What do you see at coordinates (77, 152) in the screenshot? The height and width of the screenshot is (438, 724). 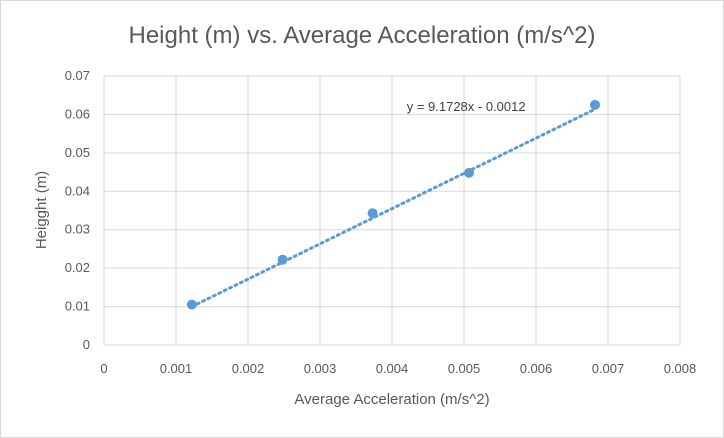 I see `y-tick-label: 0.05` at bounding box center [77, 152].